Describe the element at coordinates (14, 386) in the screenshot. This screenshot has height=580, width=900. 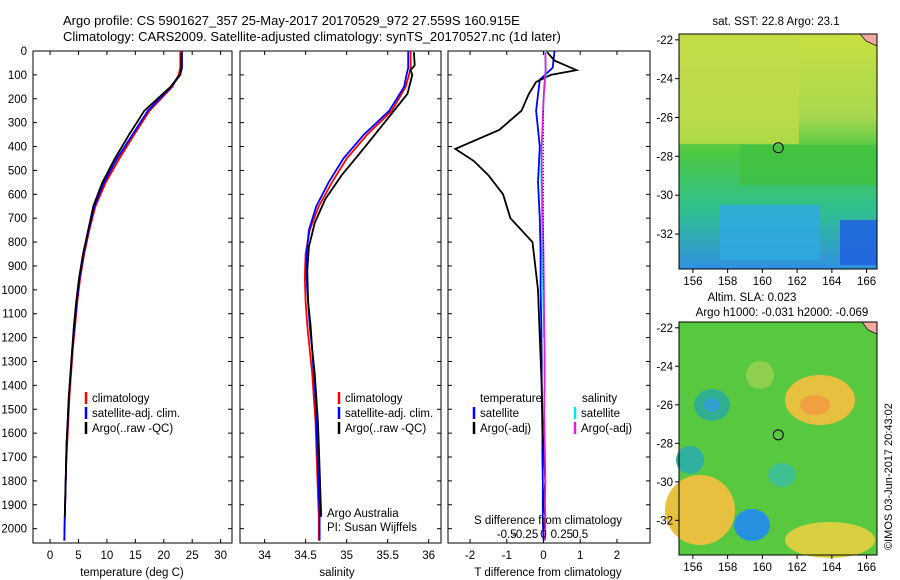
I see `depth-tick-label: 1400` at that location.